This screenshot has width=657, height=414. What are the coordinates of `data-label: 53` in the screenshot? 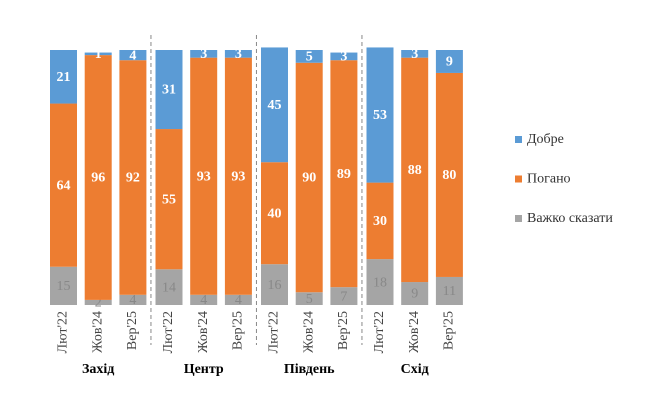 It's located at (380, 115).